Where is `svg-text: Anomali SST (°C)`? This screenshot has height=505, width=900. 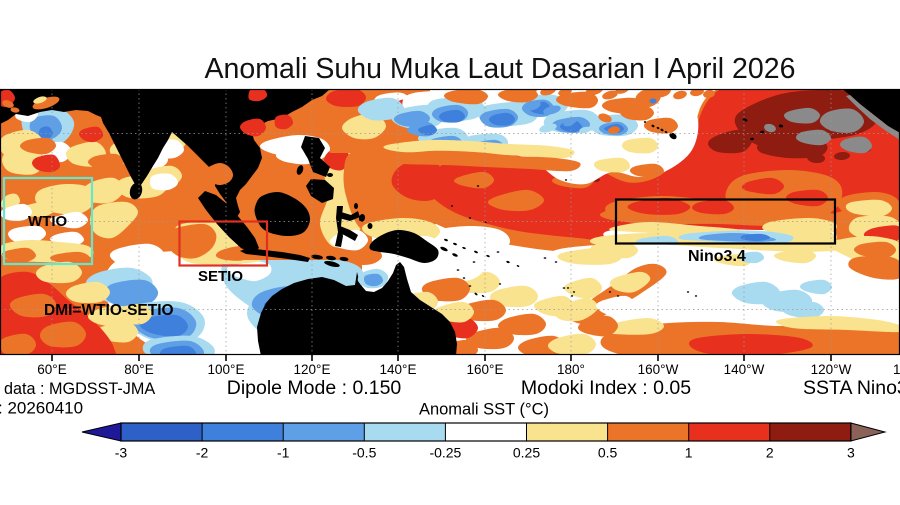
svg-text: Anomali SST (°C) is located at coordinates (484, 410).